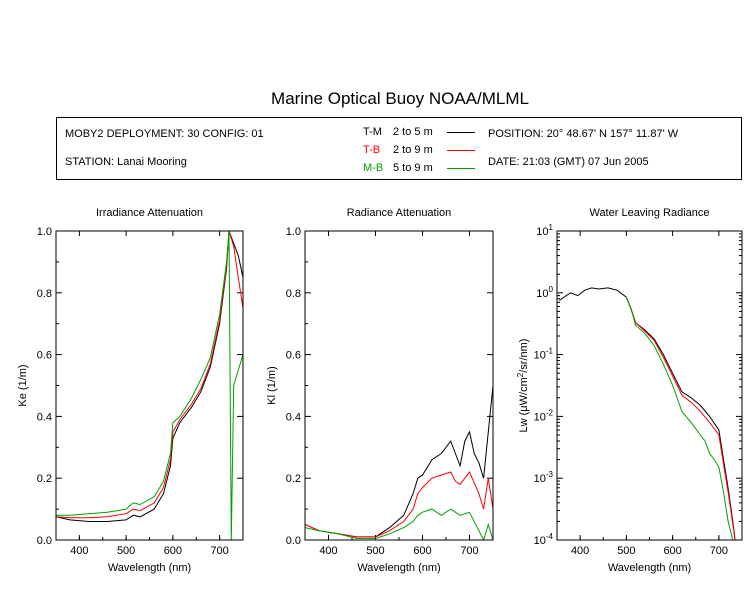  What do you see at coordinates (550, 474) in the screenshot?
I see `y-tick-exp: -3` at bounding box center [550, 474].